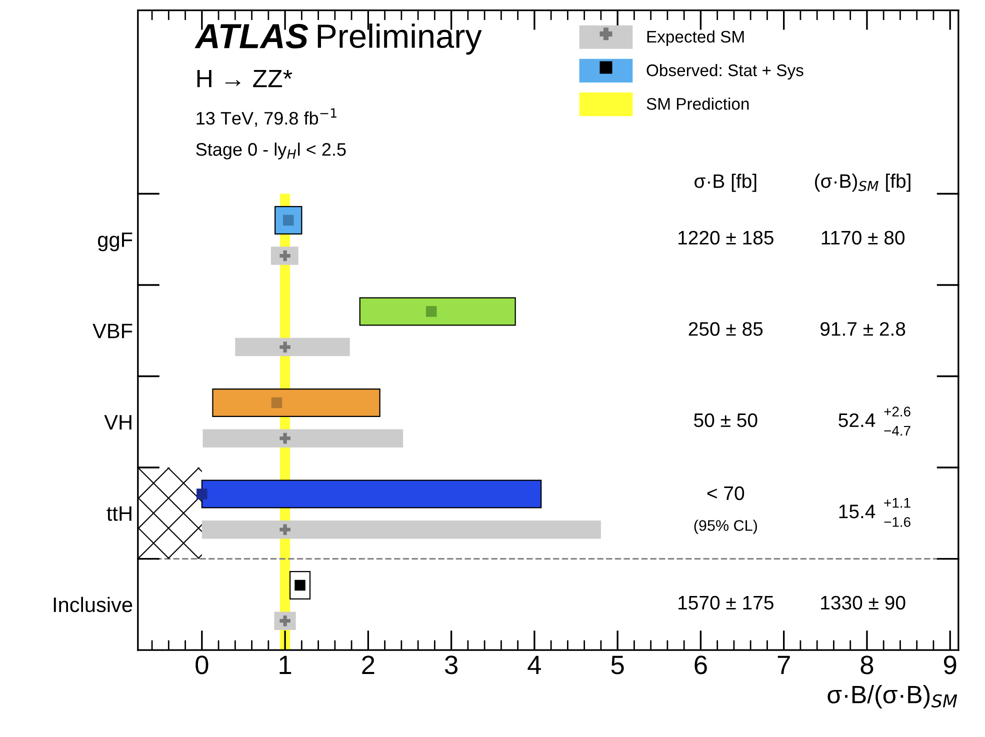 Image resolution: width=985 pixels, height=737 pixels. What do you see at coordinates (857, 511) in the screenshot?
I see `annotation: 15.4` at bounding box center [857, 511].